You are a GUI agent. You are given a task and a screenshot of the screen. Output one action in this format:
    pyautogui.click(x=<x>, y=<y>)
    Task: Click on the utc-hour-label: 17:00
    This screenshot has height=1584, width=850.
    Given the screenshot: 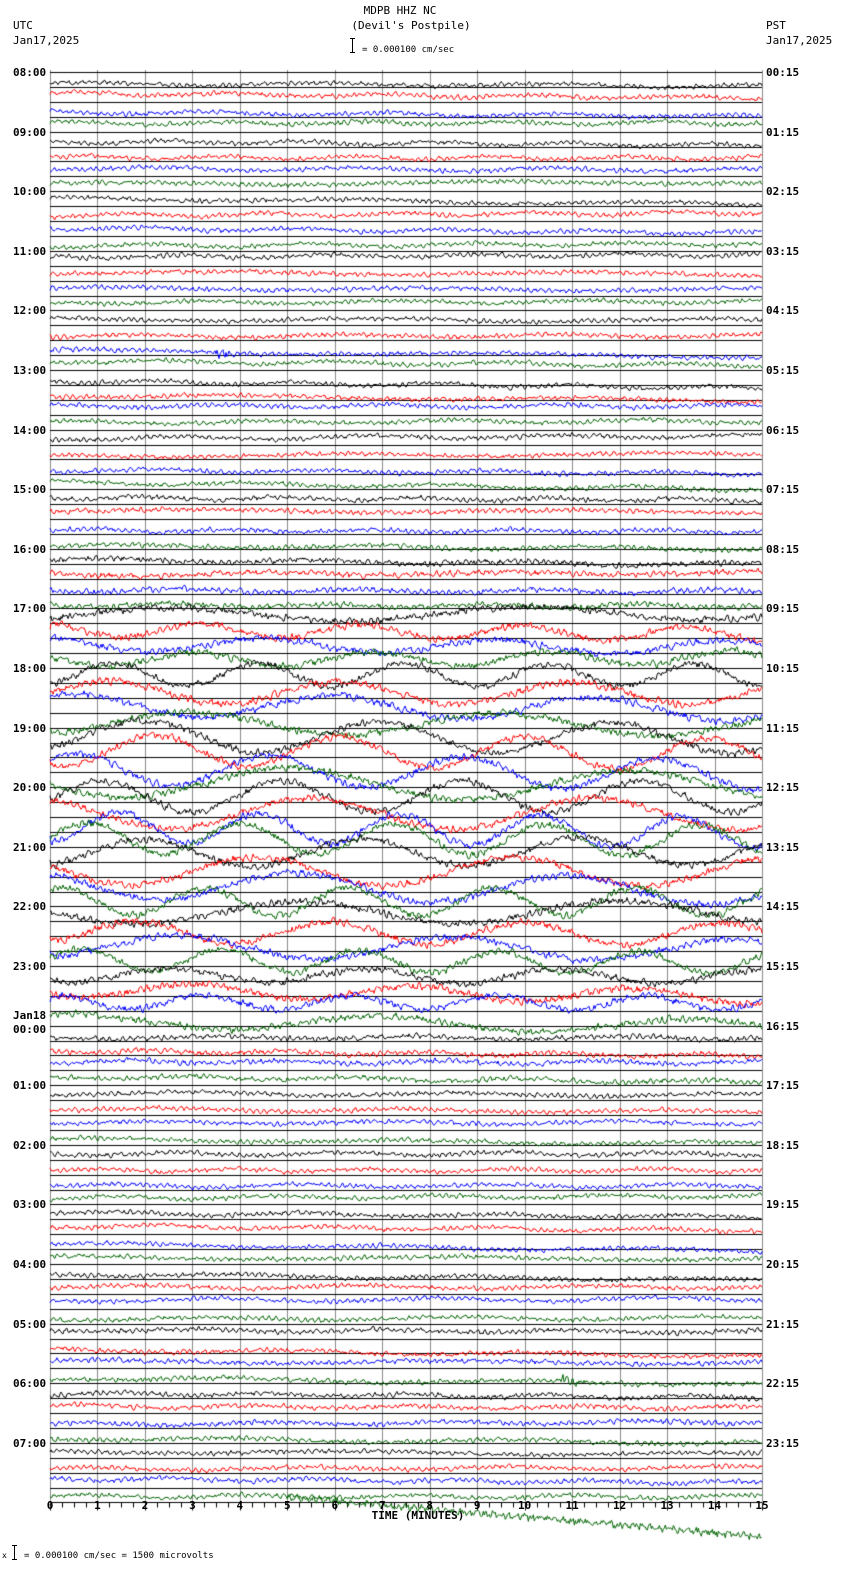 What is the action you would take?
    pyautogui.click(x=30, y=609)
    